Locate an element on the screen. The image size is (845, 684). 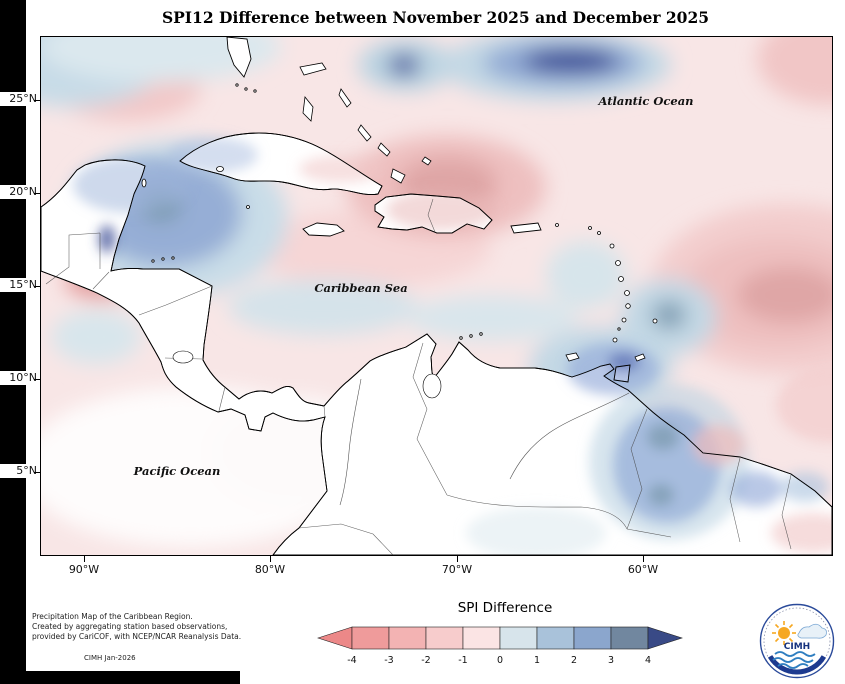
lat-label-5n: 5°N is located at coordinates (19, 471).